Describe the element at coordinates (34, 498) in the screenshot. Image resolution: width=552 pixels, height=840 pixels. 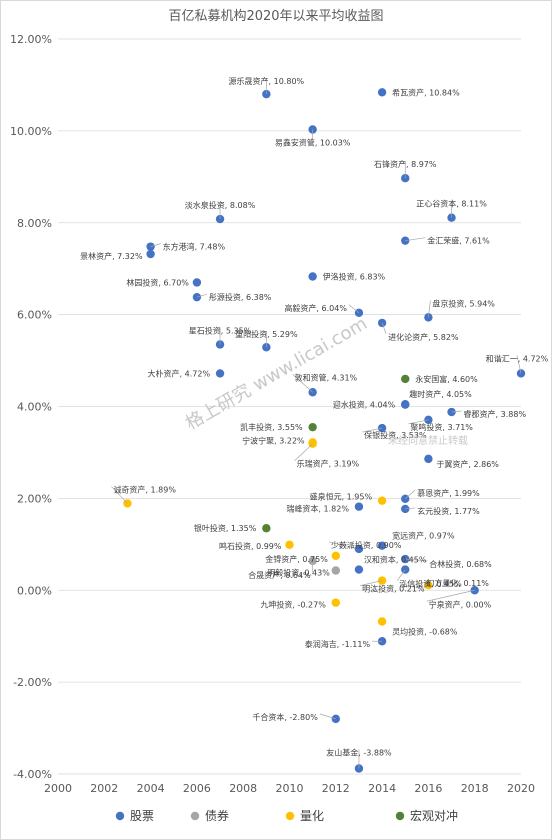
I see `y-tick-label: 2.00%` at that location.